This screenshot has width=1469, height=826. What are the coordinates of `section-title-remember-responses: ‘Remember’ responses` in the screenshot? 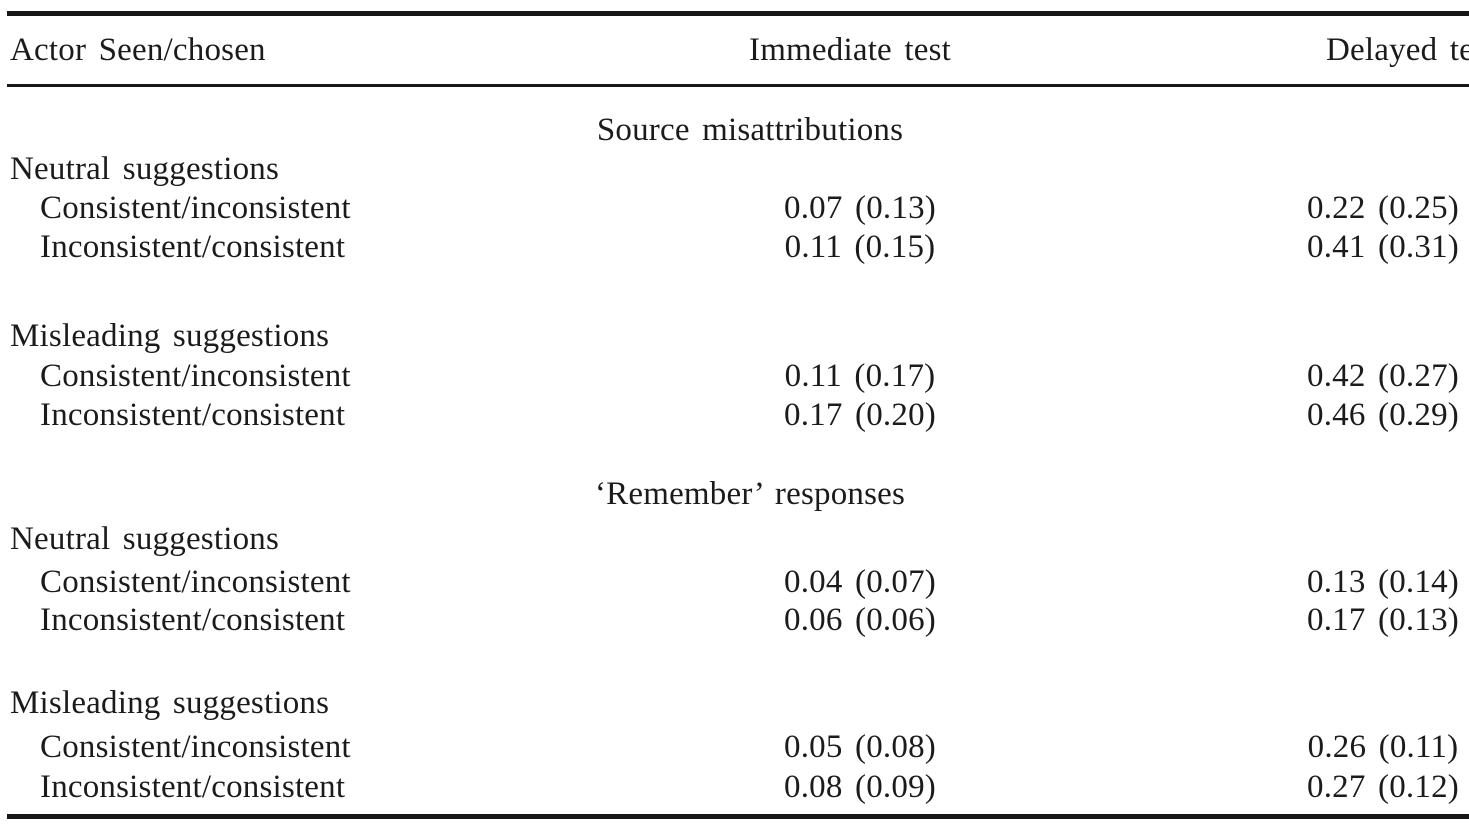 It's located at (750, 494).